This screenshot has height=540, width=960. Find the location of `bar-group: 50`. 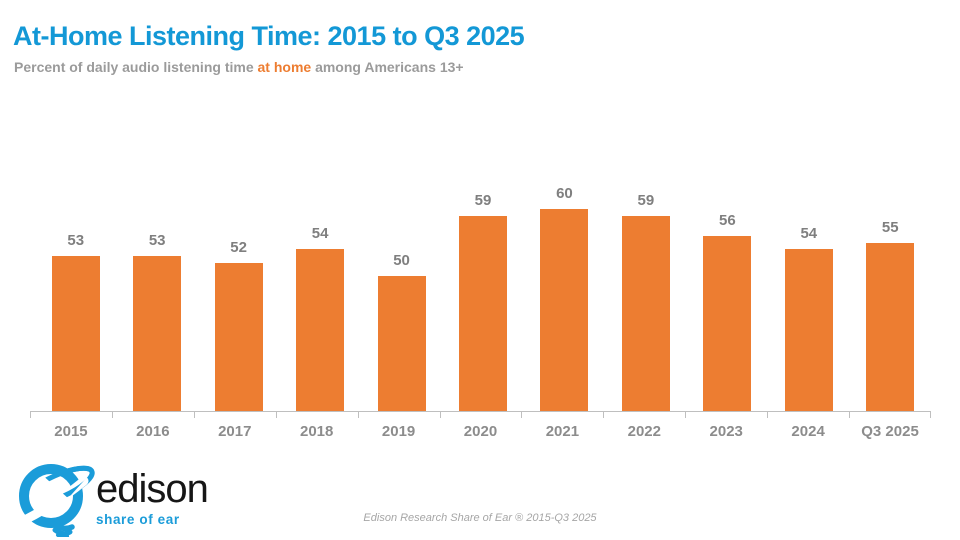

bar-group: 50 is located at coordinates (401, 270).